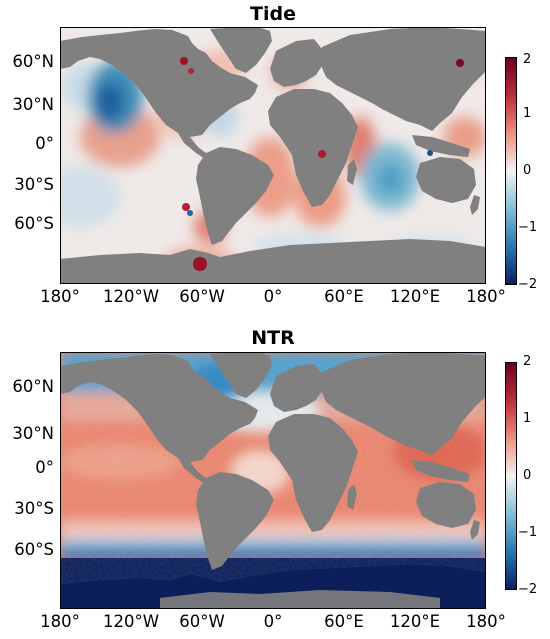 The image size is (550, 639). I want to click on tide-cb-tick-neg2: −2, so click(528, 284).